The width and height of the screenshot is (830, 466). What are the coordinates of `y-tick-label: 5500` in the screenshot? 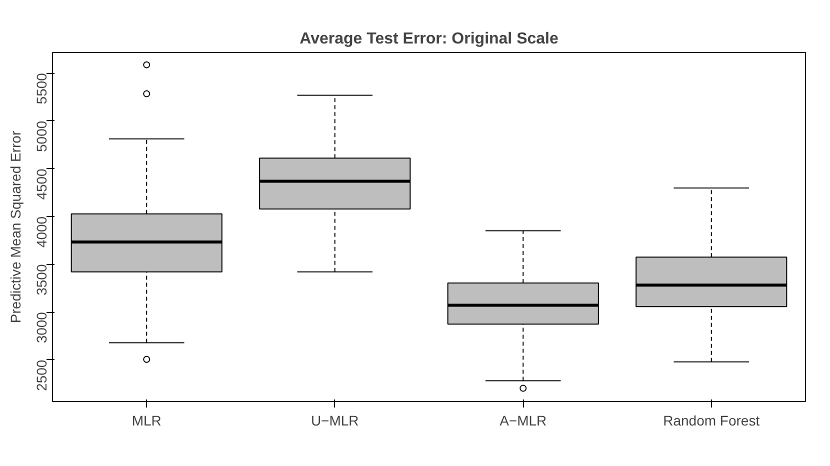 It's located at (42, 88).